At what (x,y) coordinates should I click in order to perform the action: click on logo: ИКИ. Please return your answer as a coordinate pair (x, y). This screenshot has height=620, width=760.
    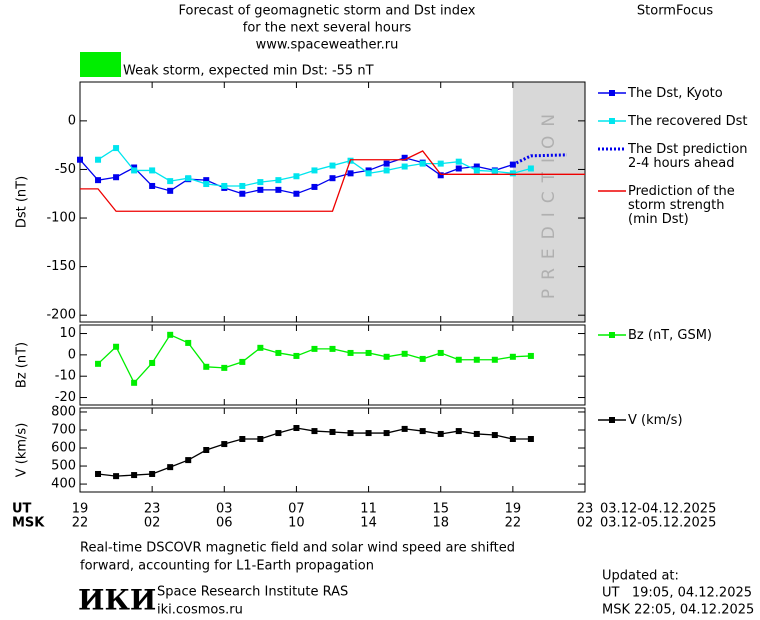
    Looking at the image, I should click on (117, 600).